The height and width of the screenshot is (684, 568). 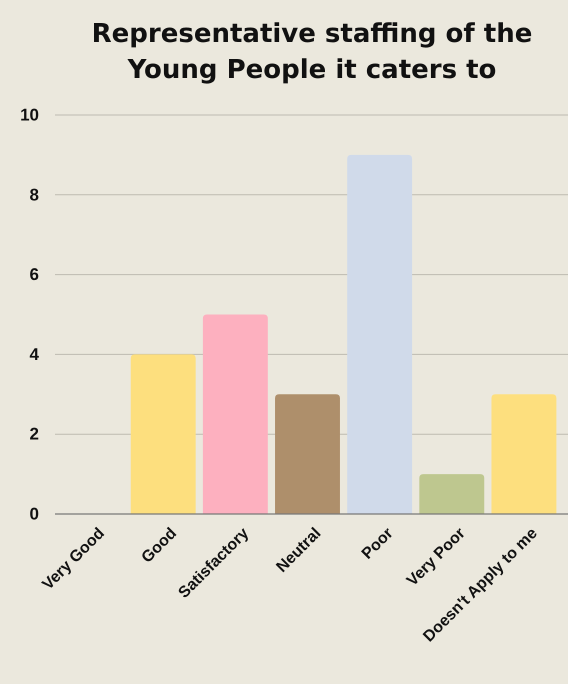 What do you see at coordinates (34, 274) in the screenshot?
I see `y-tick-label: 6` at bounding box center [34, 274].